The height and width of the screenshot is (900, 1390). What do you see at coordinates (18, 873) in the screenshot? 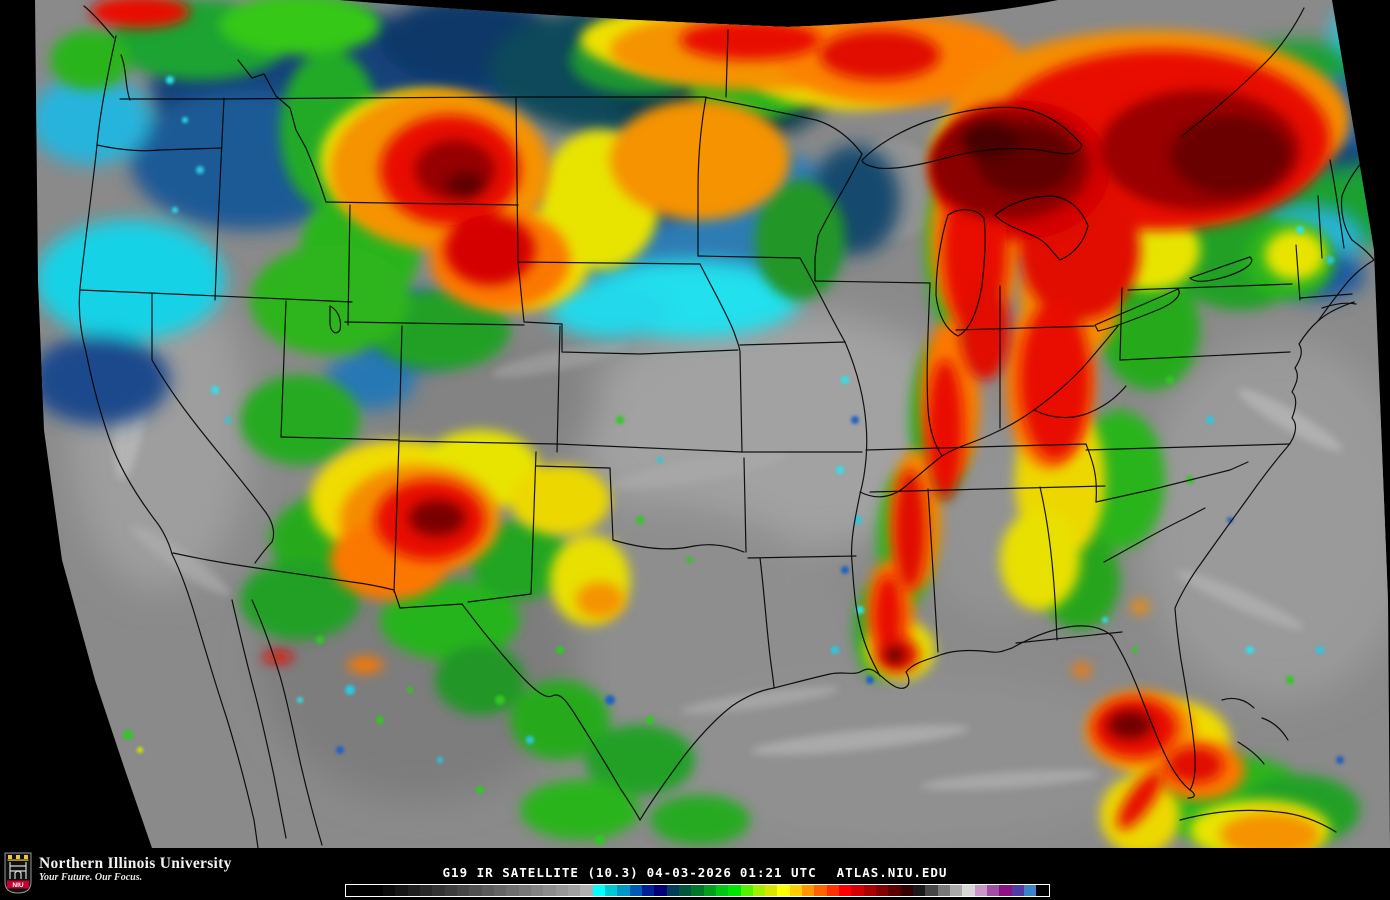
I see `niu-shield-icon: NIU` at bounding box center [18, 873].